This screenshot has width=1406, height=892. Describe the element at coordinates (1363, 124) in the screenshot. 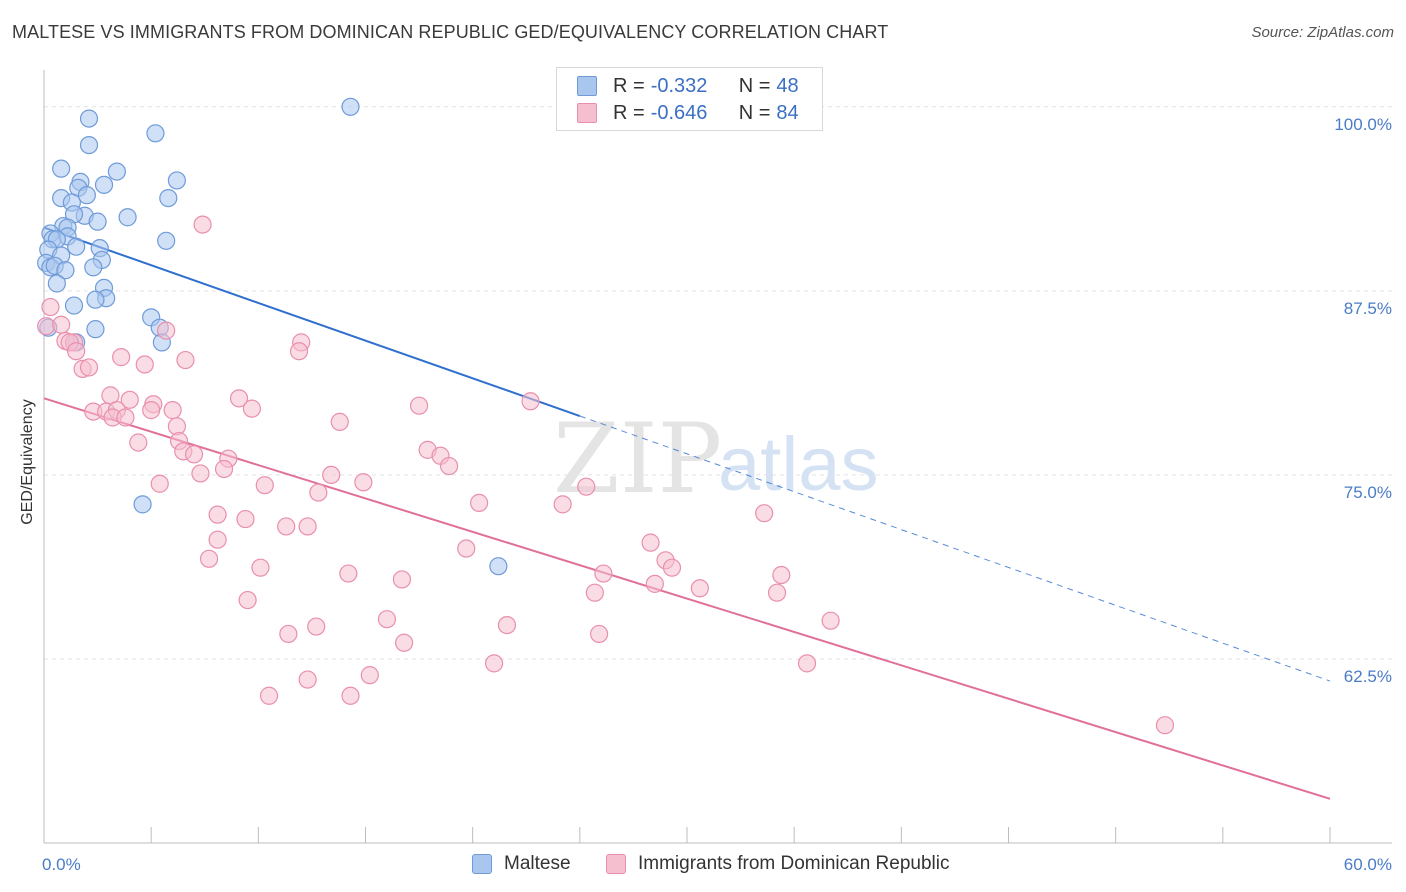

I see `y-tick-label: 100.0%` at that location.